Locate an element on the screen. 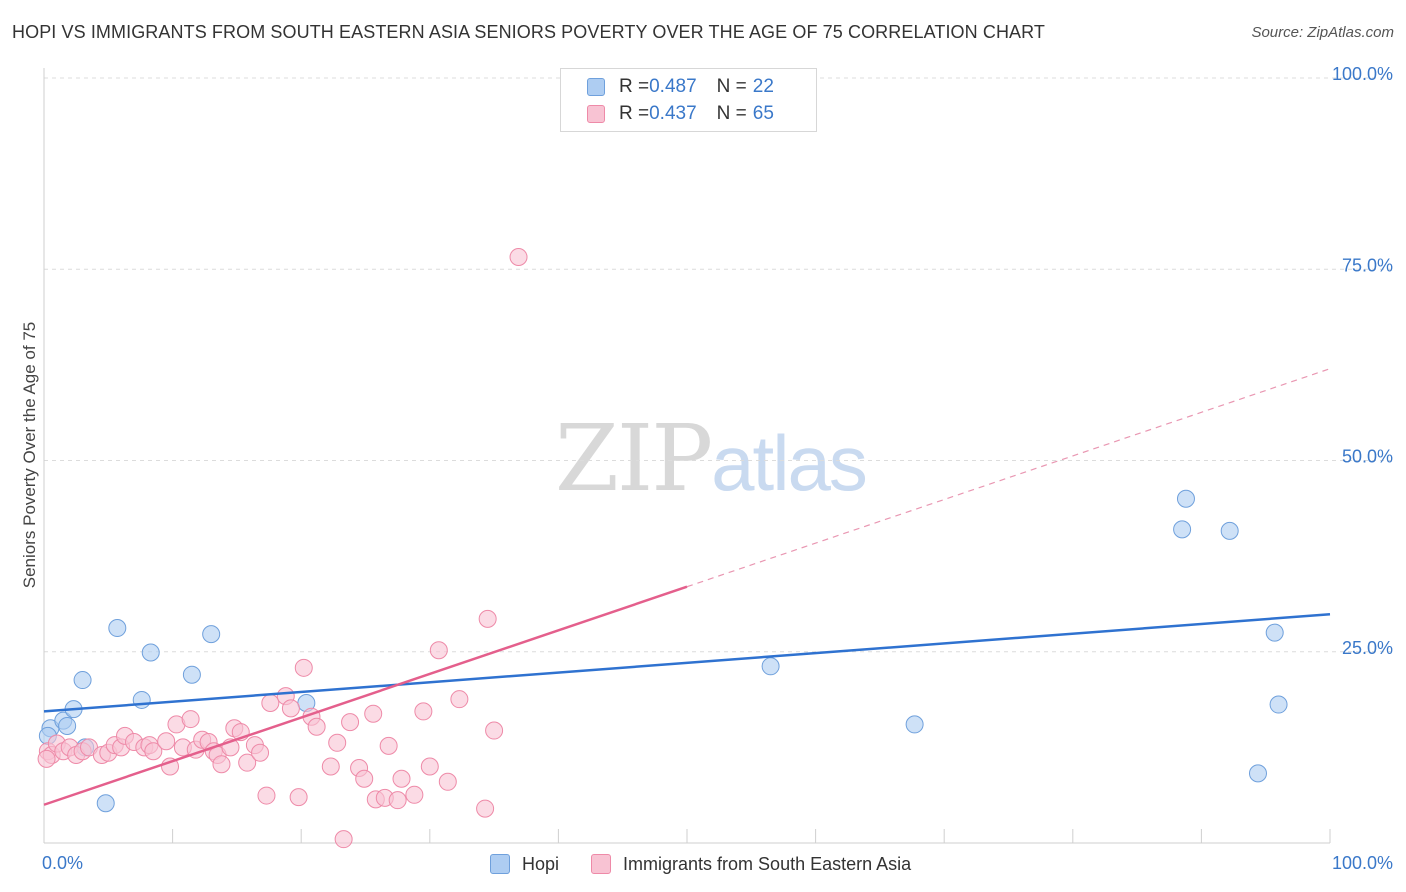 This screenshot has height=892, width=1406. r-value: 0.487 is located at coordinates (673, 86).